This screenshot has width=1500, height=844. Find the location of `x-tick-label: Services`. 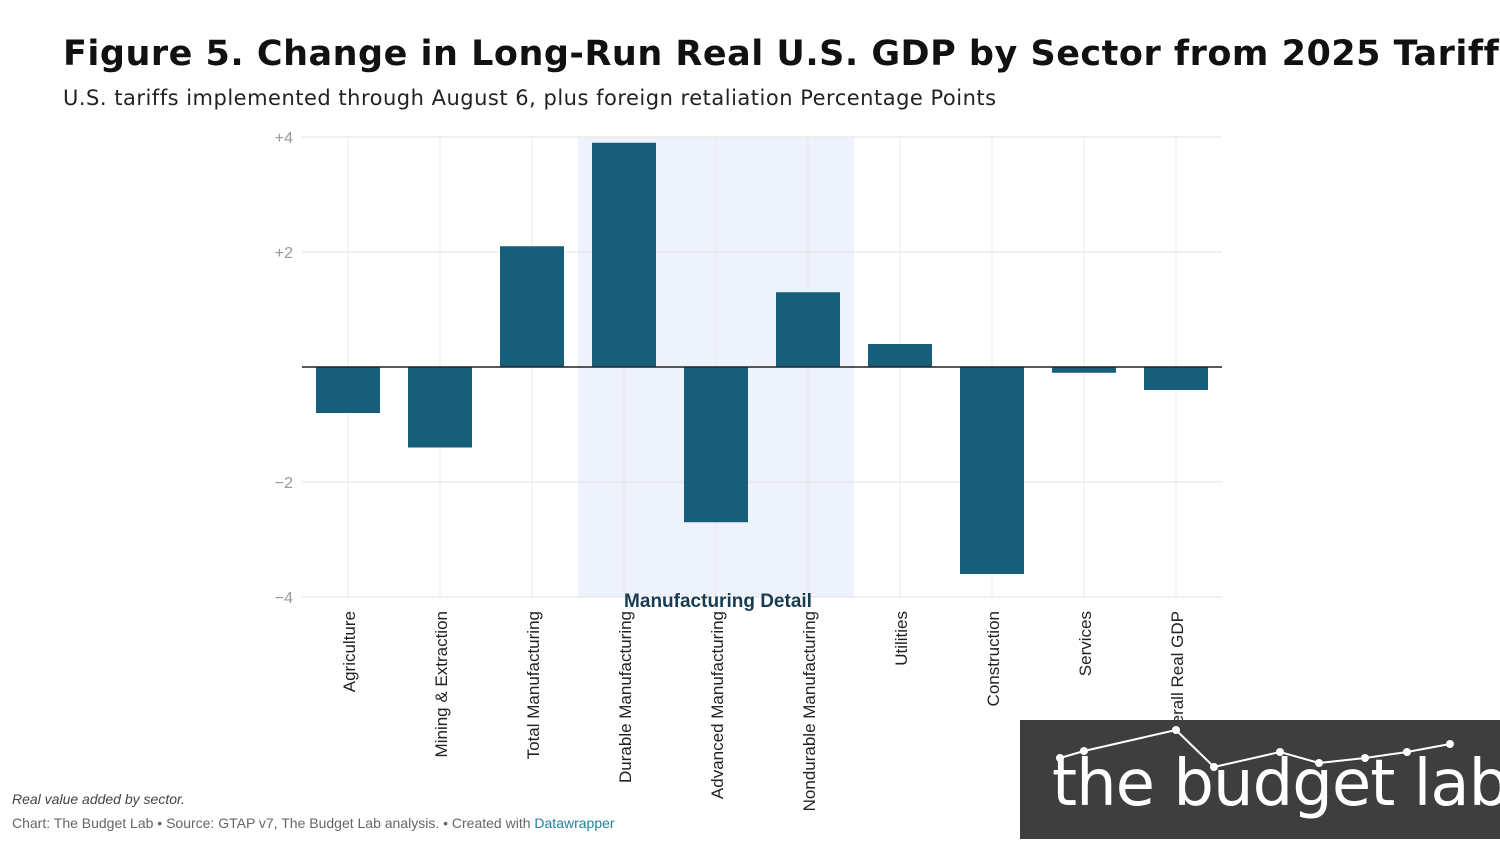

x-tick-label: Services is located at coordinates (1085, 643).